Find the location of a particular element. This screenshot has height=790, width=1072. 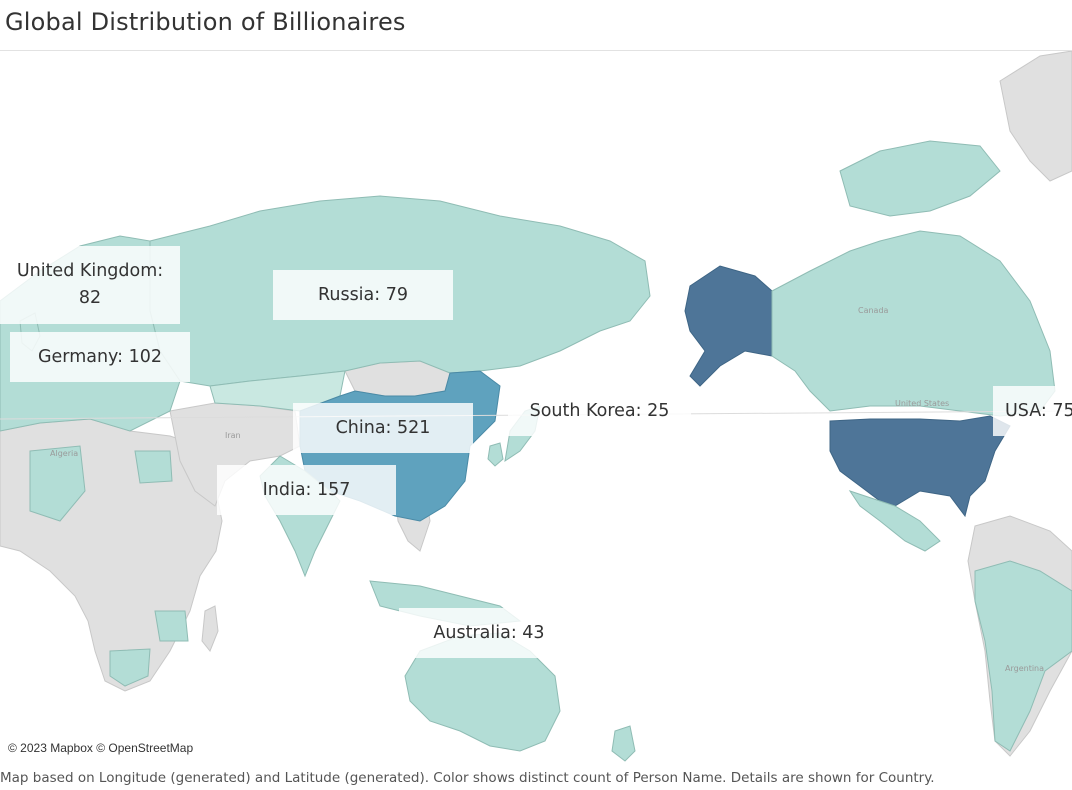

new-zealand-region is located at coordinates (623, 743).